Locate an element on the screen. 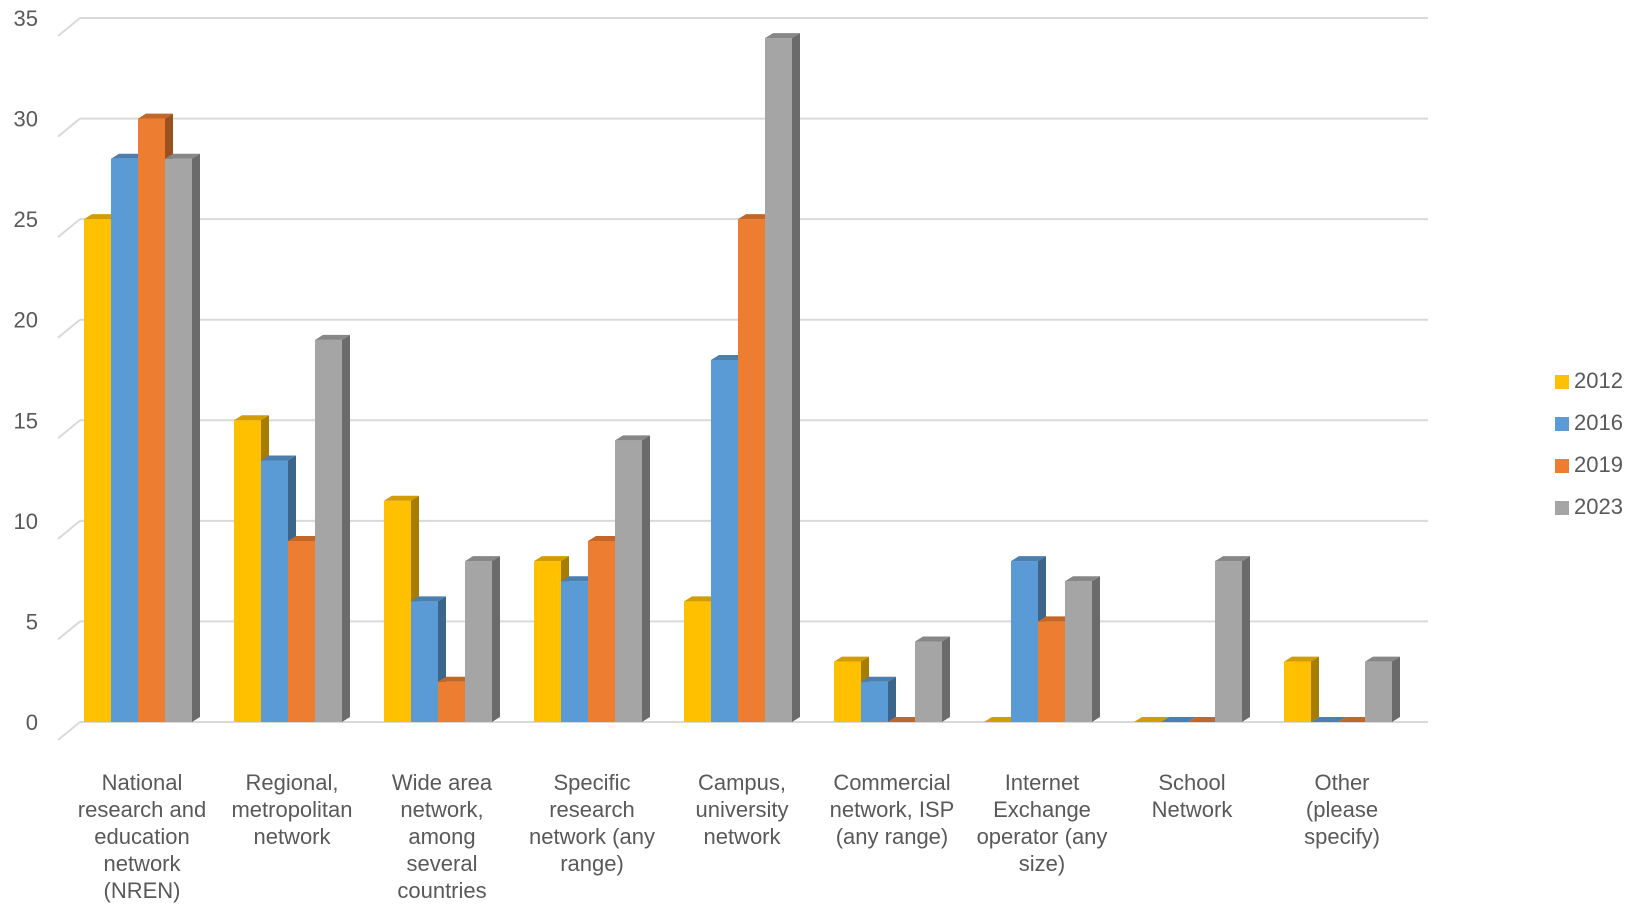 The width and height of the screenshot is (1636, 912). legend-label-2023: 2023 is located at coordinates (1598, 506).